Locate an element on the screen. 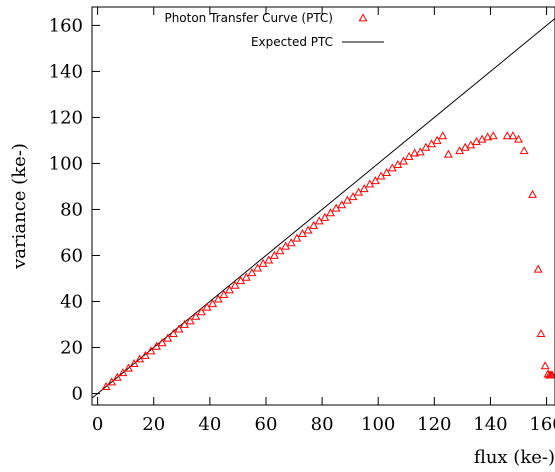 This screenshot has height=472, width=555. legend-triangle-icon is located at coordinates (363, 17).